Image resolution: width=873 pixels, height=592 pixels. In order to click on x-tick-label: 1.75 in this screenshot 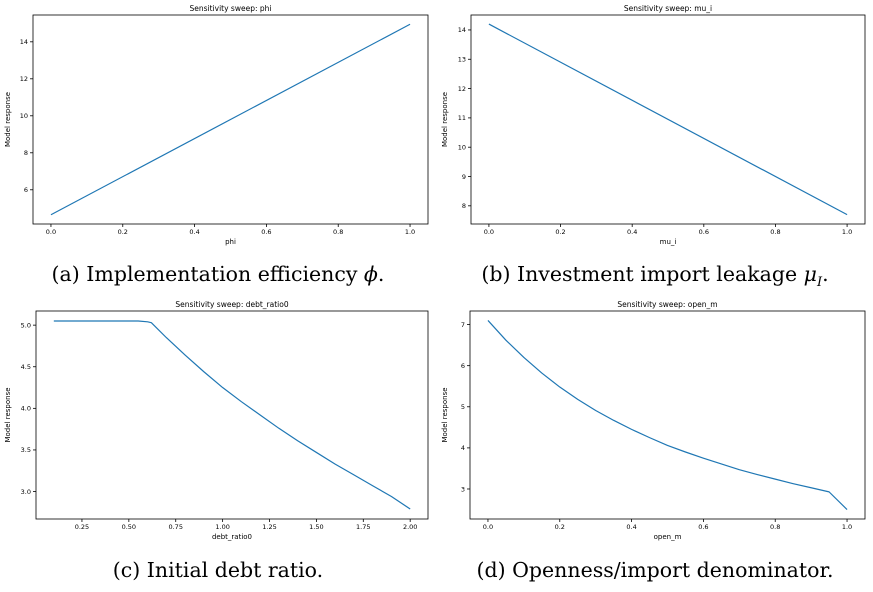, I will do `click(363, 527)`.